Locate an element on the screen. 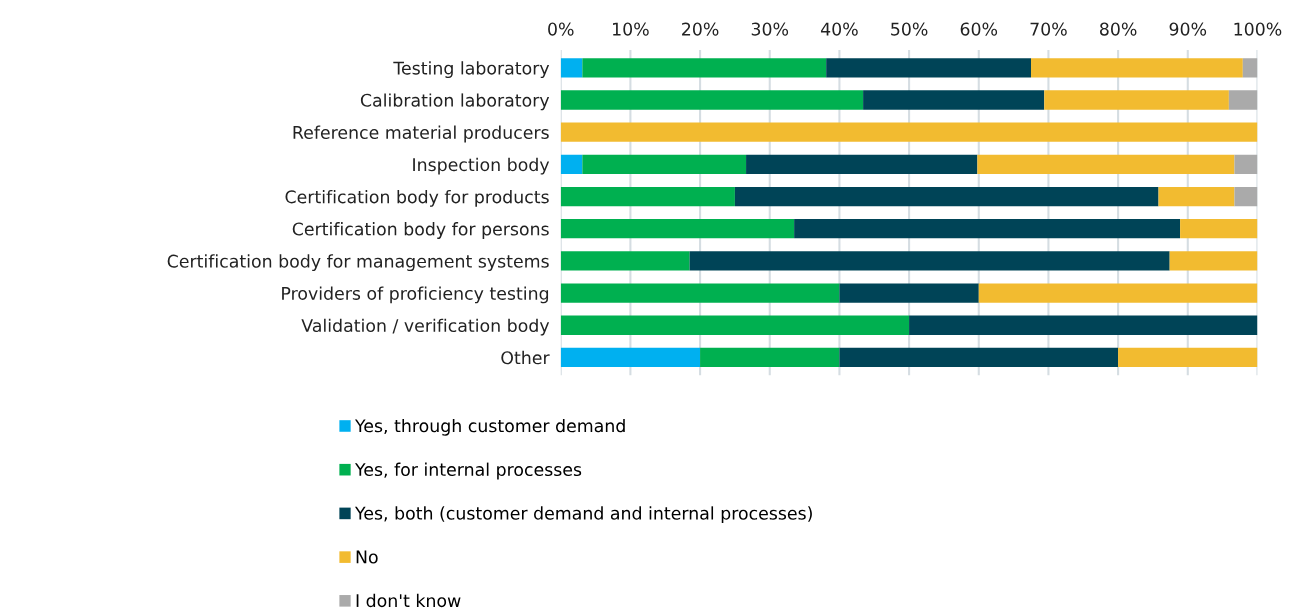 The width and height of the screenshot is (1295, 611). x-tick-label: 50% is located at coordinates (909, 29).